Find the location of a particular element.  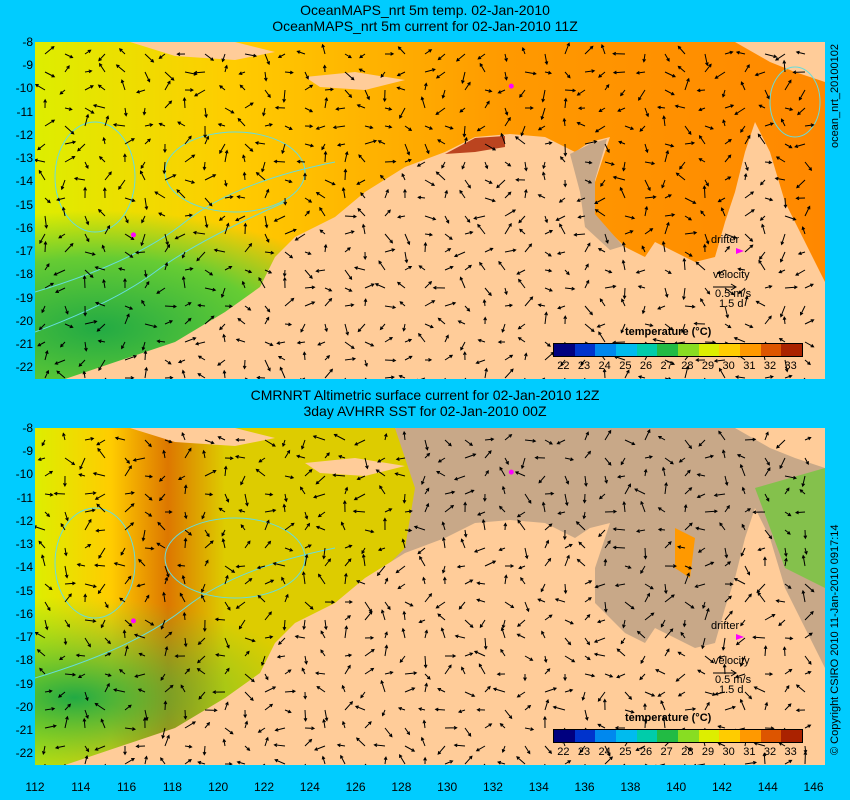

colorbar-tick-label: 25 is located at coordinates (625, 366).